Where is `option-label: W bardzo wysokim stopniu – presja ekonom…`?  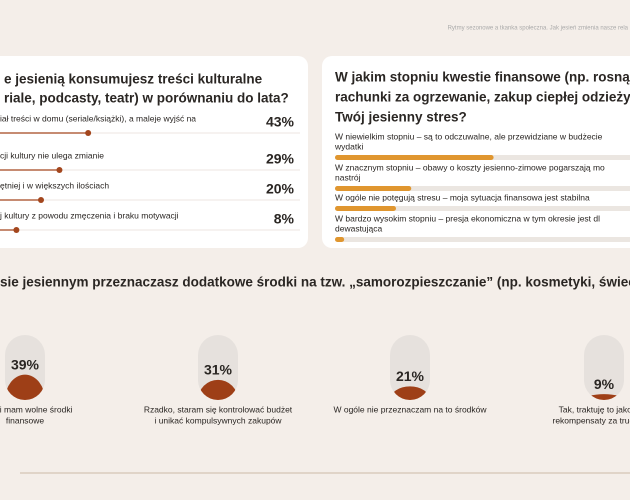
option-label: W bardzo wysokim stopniu – presja ekonom… is located at coordinates (467, 218).